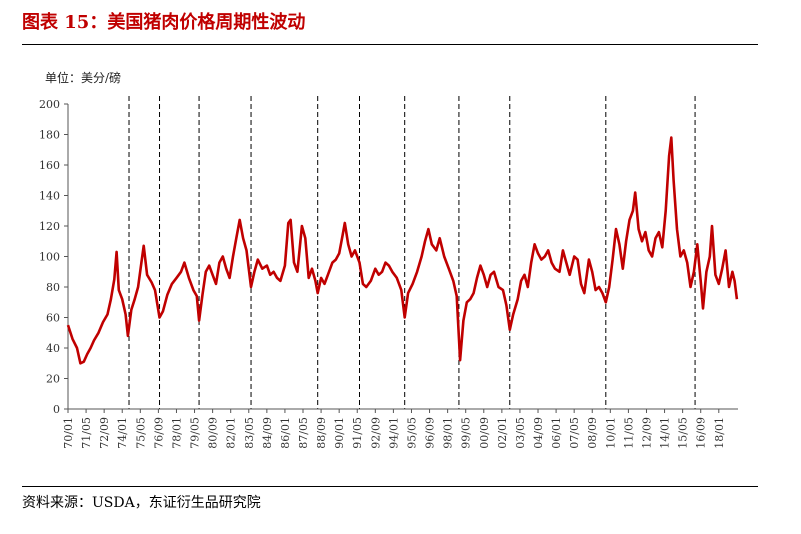 Image resolution: width=801 pixels, height=534 pixels. What do you see at coordinates (574, 433) in the screenshot?
I see `x-tick-label: 07/05` at bounding box center [574, 433].